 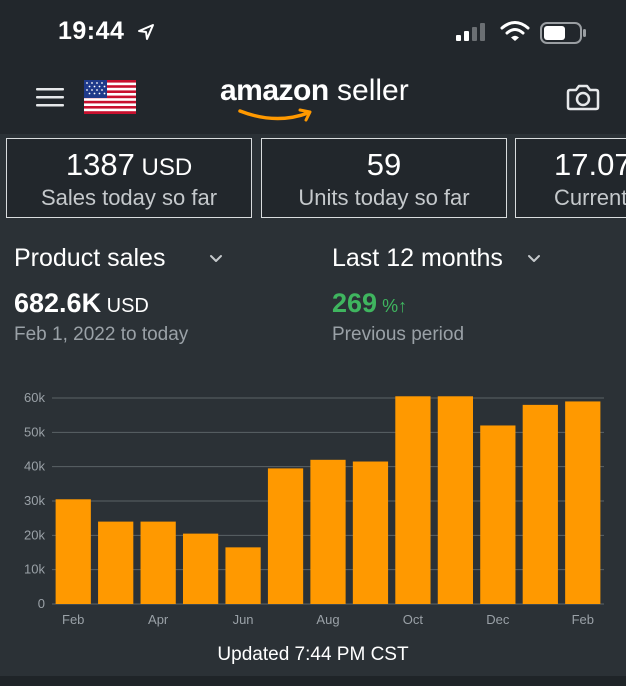 I want to click on change-percent: 269 %↑, so click(x=370, y=303).